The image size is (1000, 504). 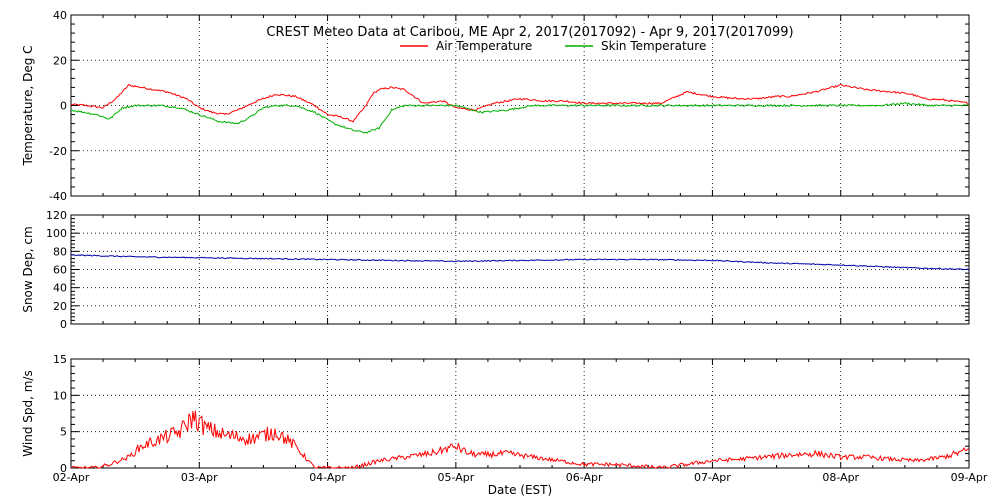 What do you see at coordinates (60, 270) in the screenshot?
I see `y-tick-label: 60` at bounding box center [60, 270].